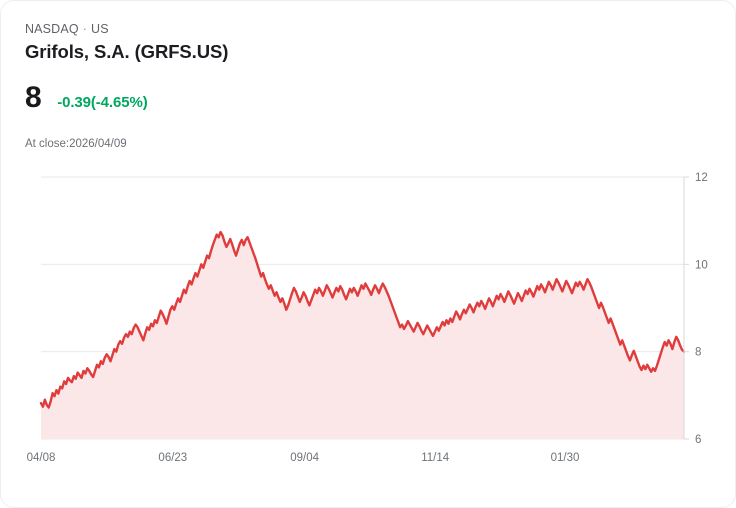 The image size is (736, 508). I want to click on x-axis-labels: 04/08 06/23 09/04 11/14 01/30, so click(303, 458).